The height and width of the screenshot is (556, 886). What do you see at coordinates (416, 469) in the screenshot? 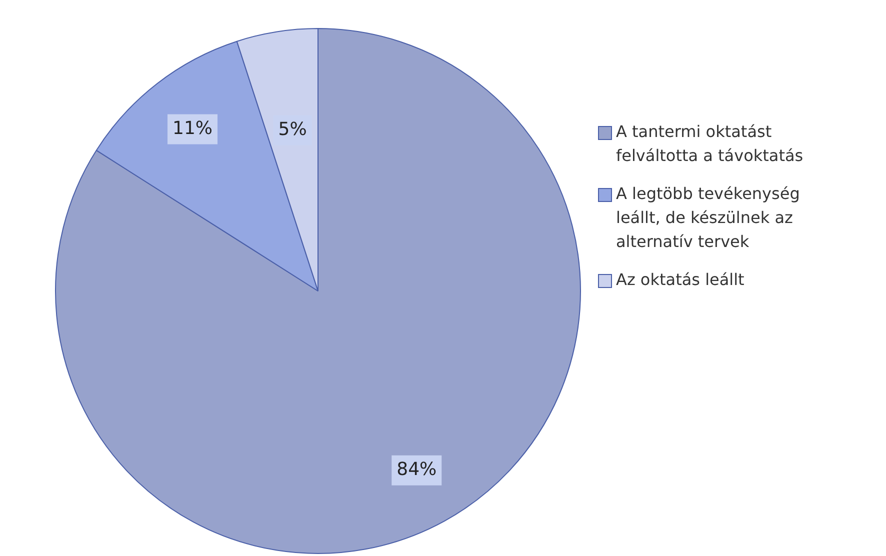
I see `data-label: 84%` at bounding box center [416, 469].